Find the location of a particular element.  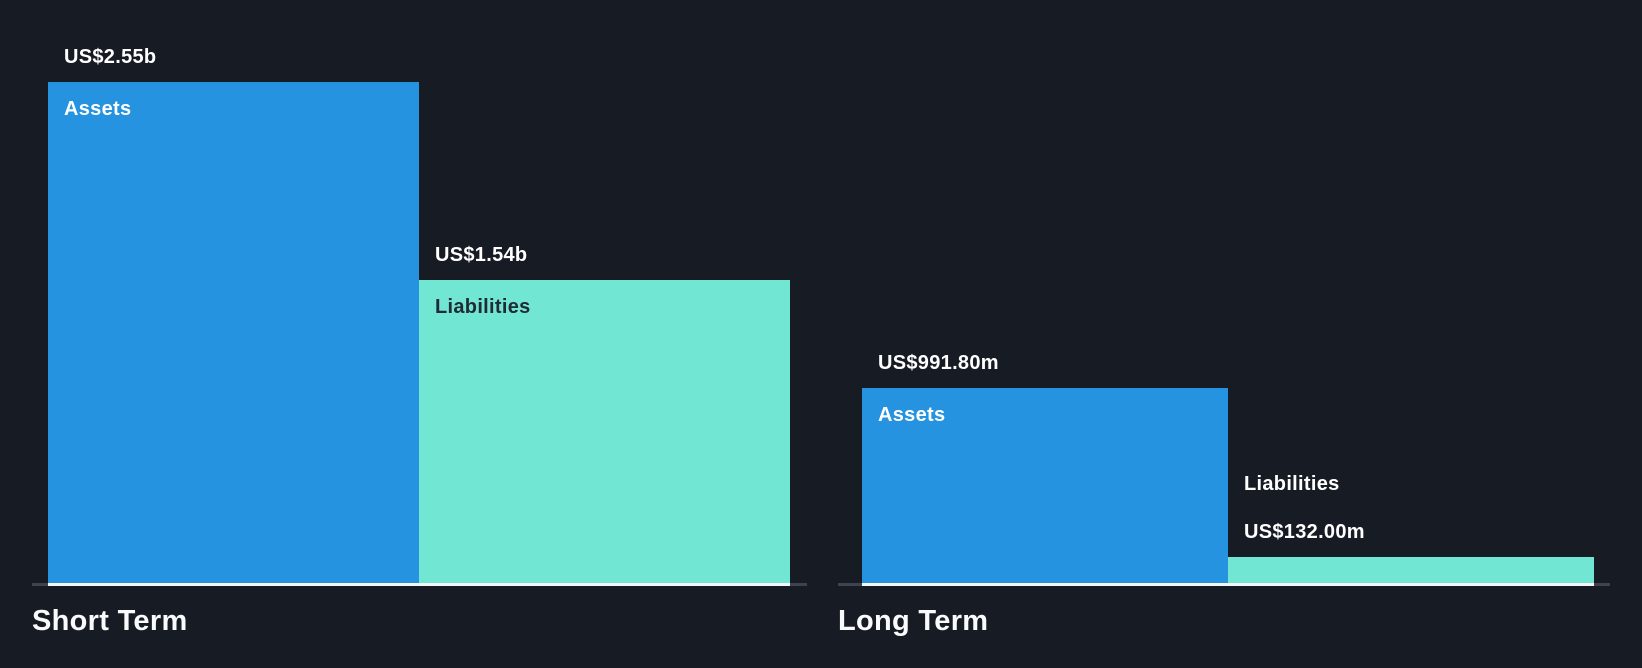

long-term-assets-value-label: US$991.80m is located at coordinates (938, 363).